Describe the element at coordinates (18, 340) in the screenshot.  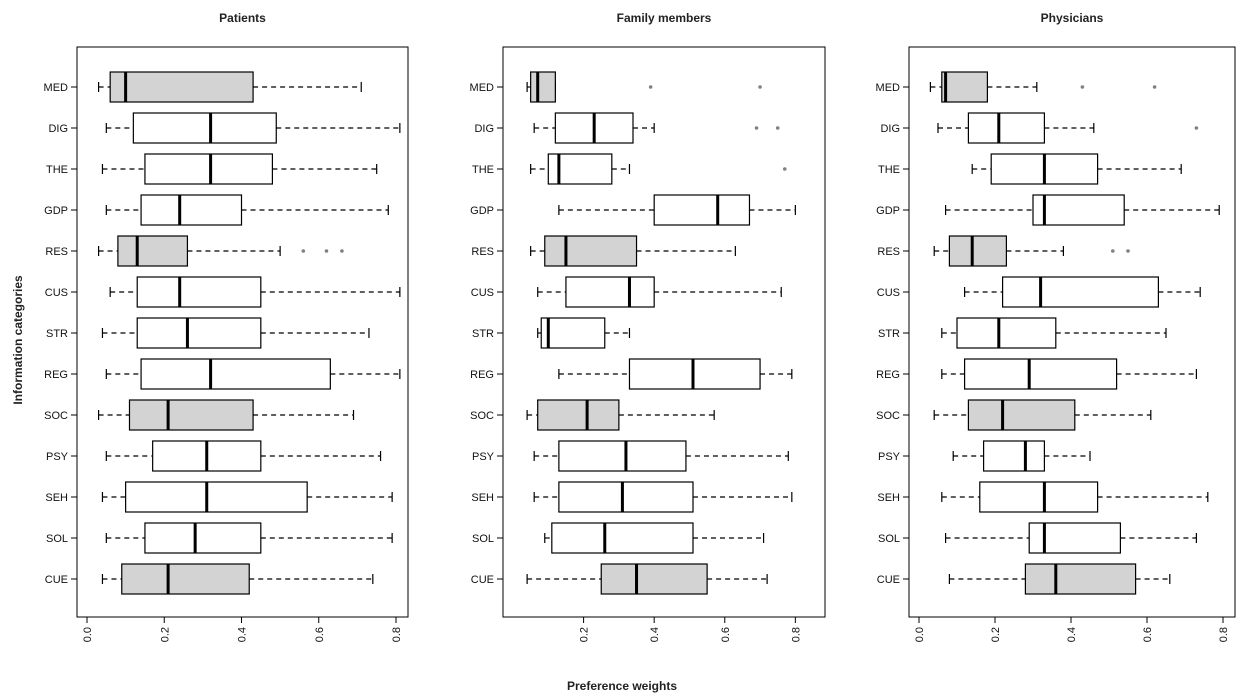
I see `y-axis-label: Information categories` at that location.